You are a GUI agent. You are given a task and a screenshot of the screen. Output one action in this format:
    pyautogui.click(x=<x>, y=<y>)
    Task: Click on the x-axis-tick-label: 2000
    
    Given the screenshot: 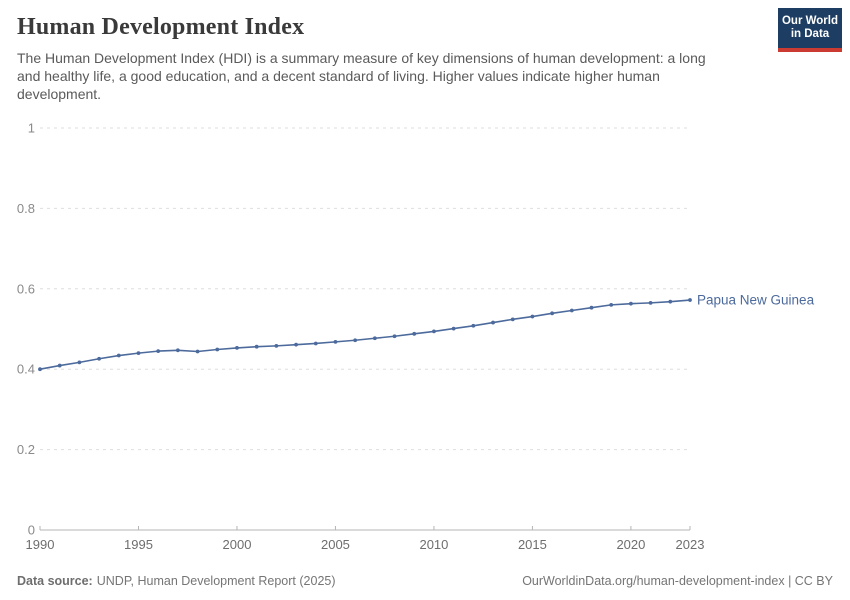 What is the action you would take?
    pyautogui.click(x=237, y=544)
    